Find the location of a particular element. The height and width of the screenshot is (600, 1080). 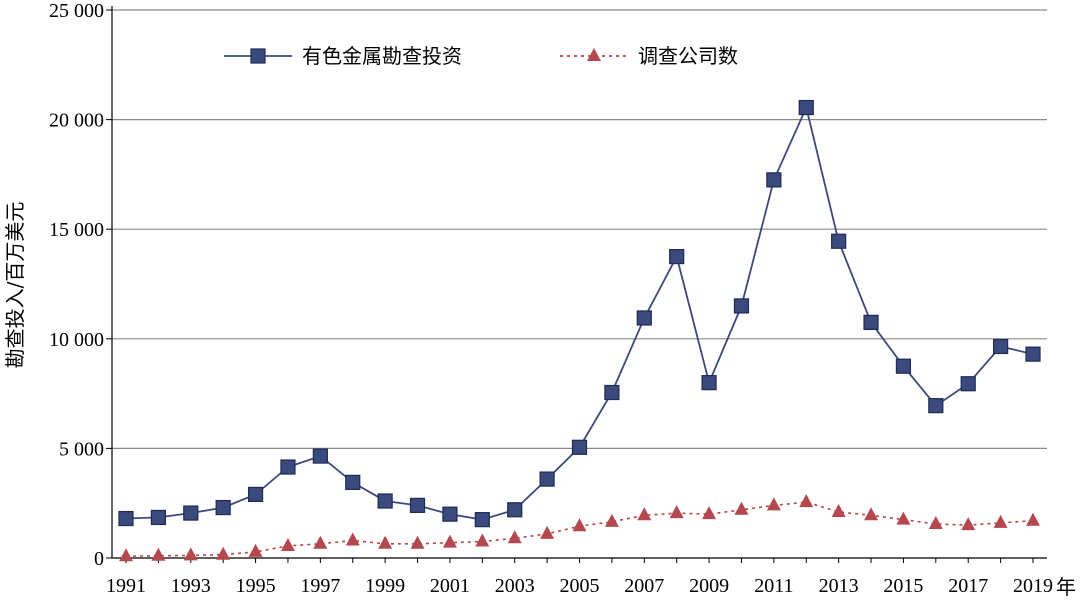

x-tick-label: 1995 is located at coordinates (256, 586).